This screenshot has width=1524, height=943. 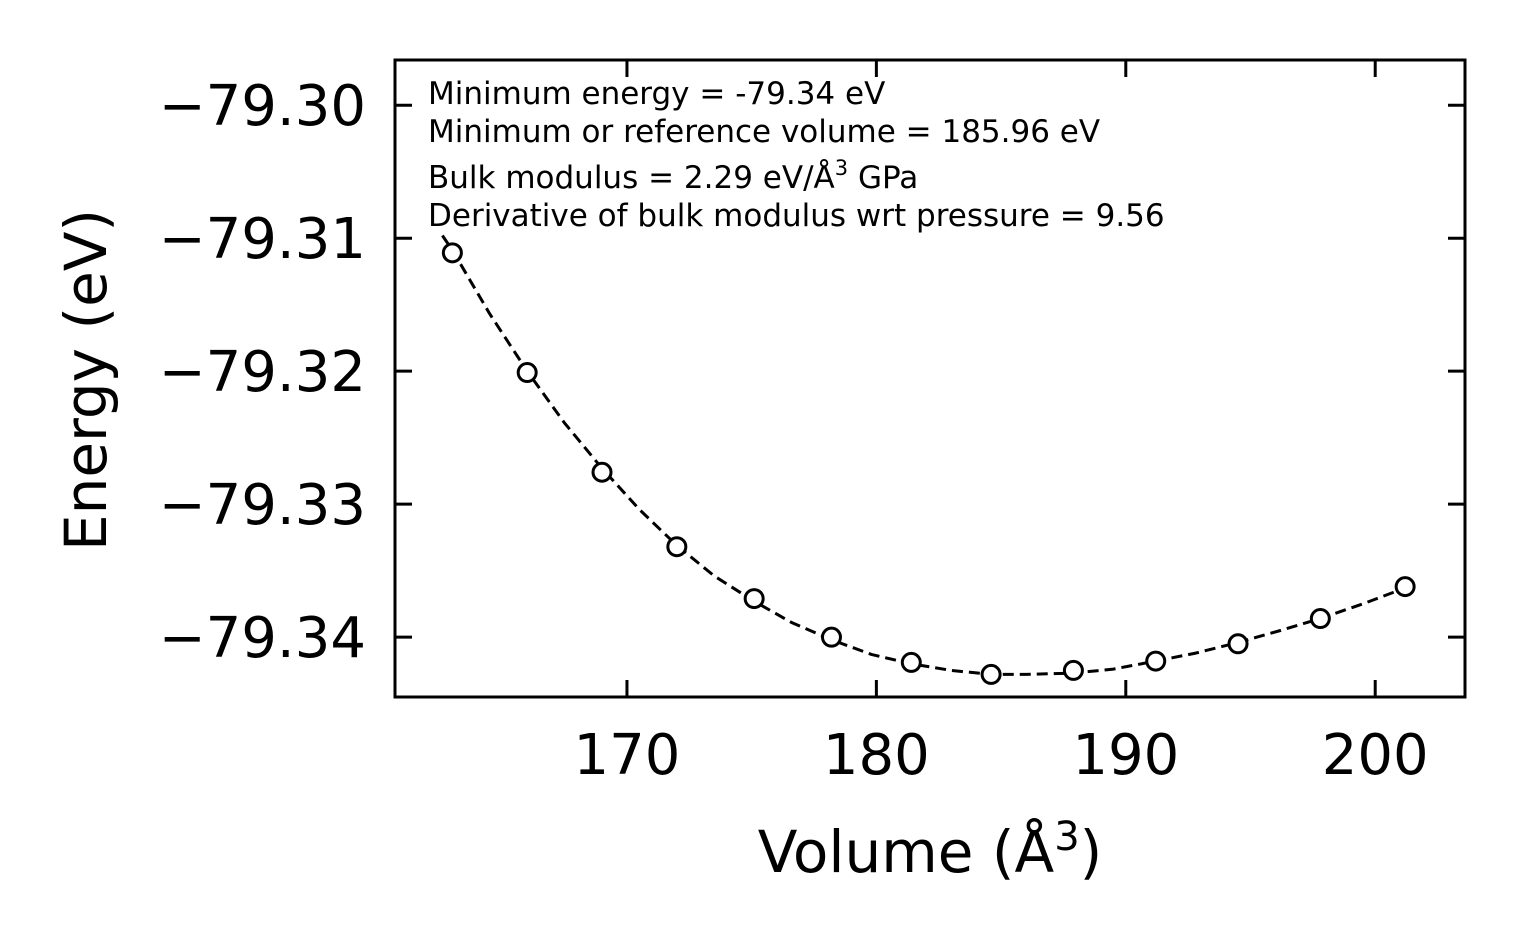 What do you see at coordinates (883, 178) in the screenshot?
I see `bulk-suffix: GPa` at bounding box center [883, 178].